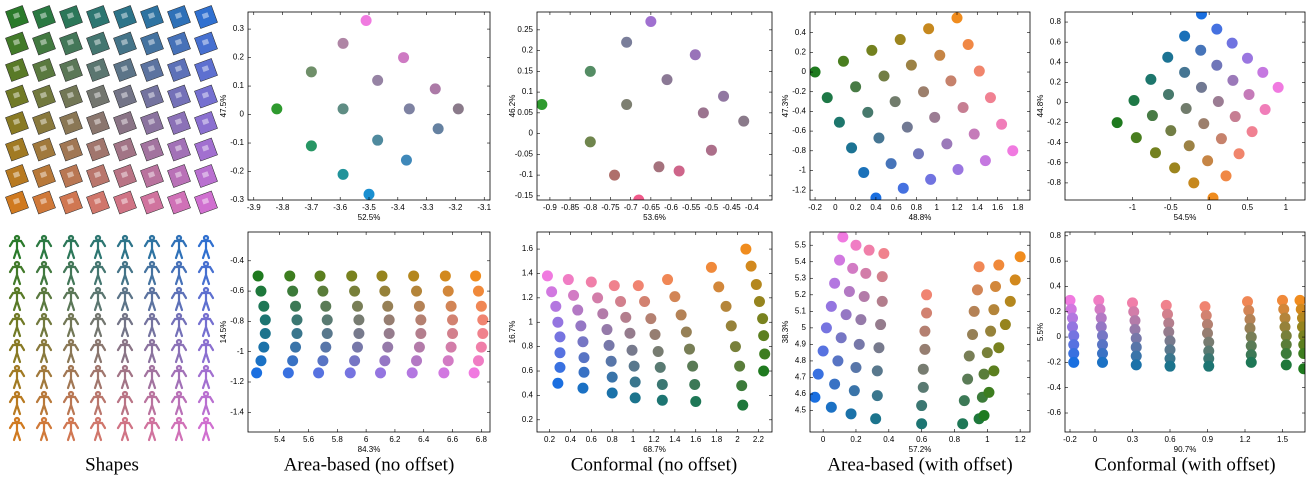 This screenshot has height=479, width=1309. What do you see at coordinates (254, 207) in the screenshot?
I see `x-tick-label: -3.9` at bounding box center [254, 207].